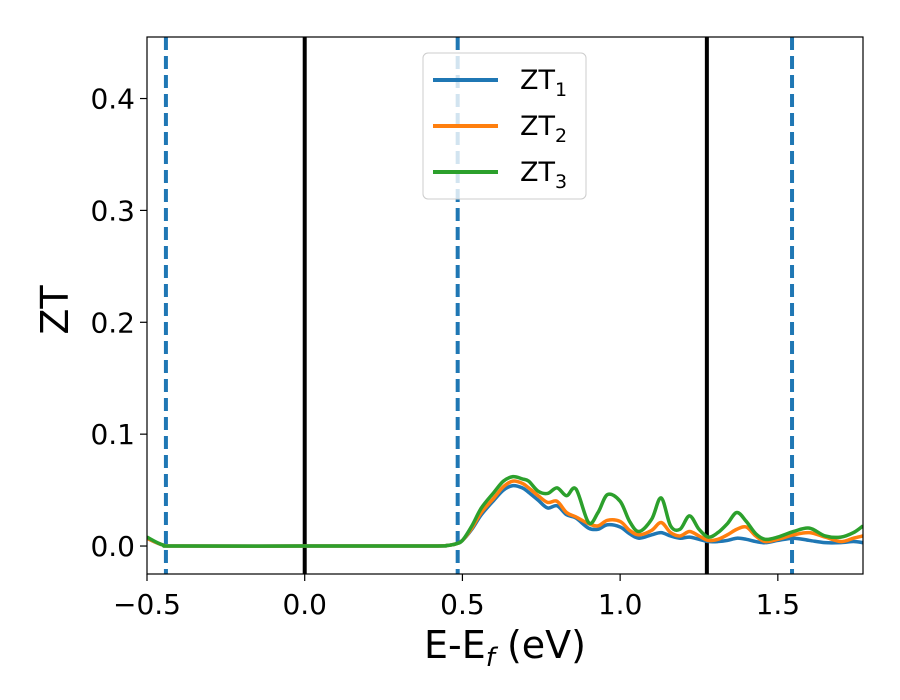  Describe the element at coordinates (112, 99) in the screenshot. I see `y-tick-label: 0.4` at that location.